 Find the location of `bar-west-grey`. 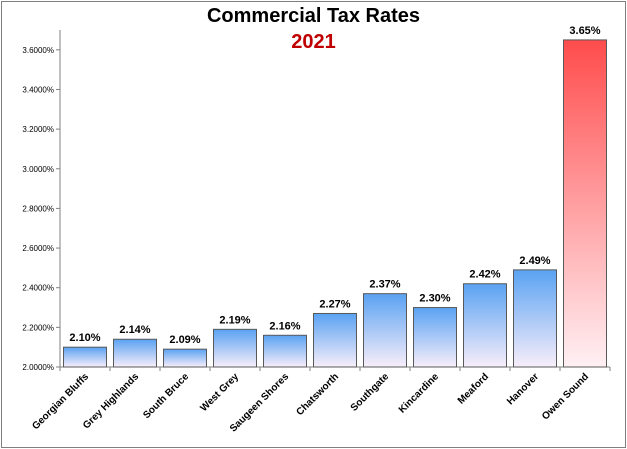

bar-west-grey is located at coordinates (235, 348).